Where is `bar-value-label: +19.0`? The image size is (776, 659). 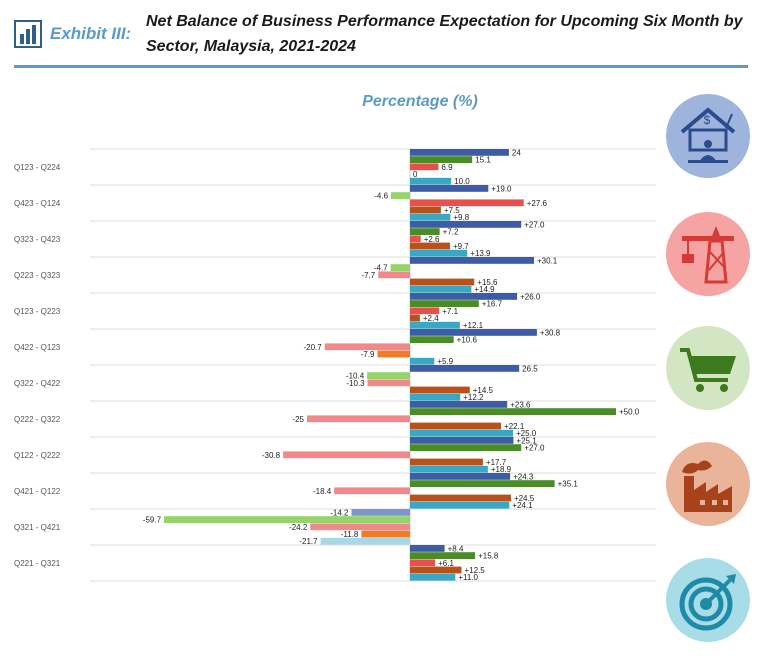
bar-value-label: +19.0 is located at coordinates (501, 188).